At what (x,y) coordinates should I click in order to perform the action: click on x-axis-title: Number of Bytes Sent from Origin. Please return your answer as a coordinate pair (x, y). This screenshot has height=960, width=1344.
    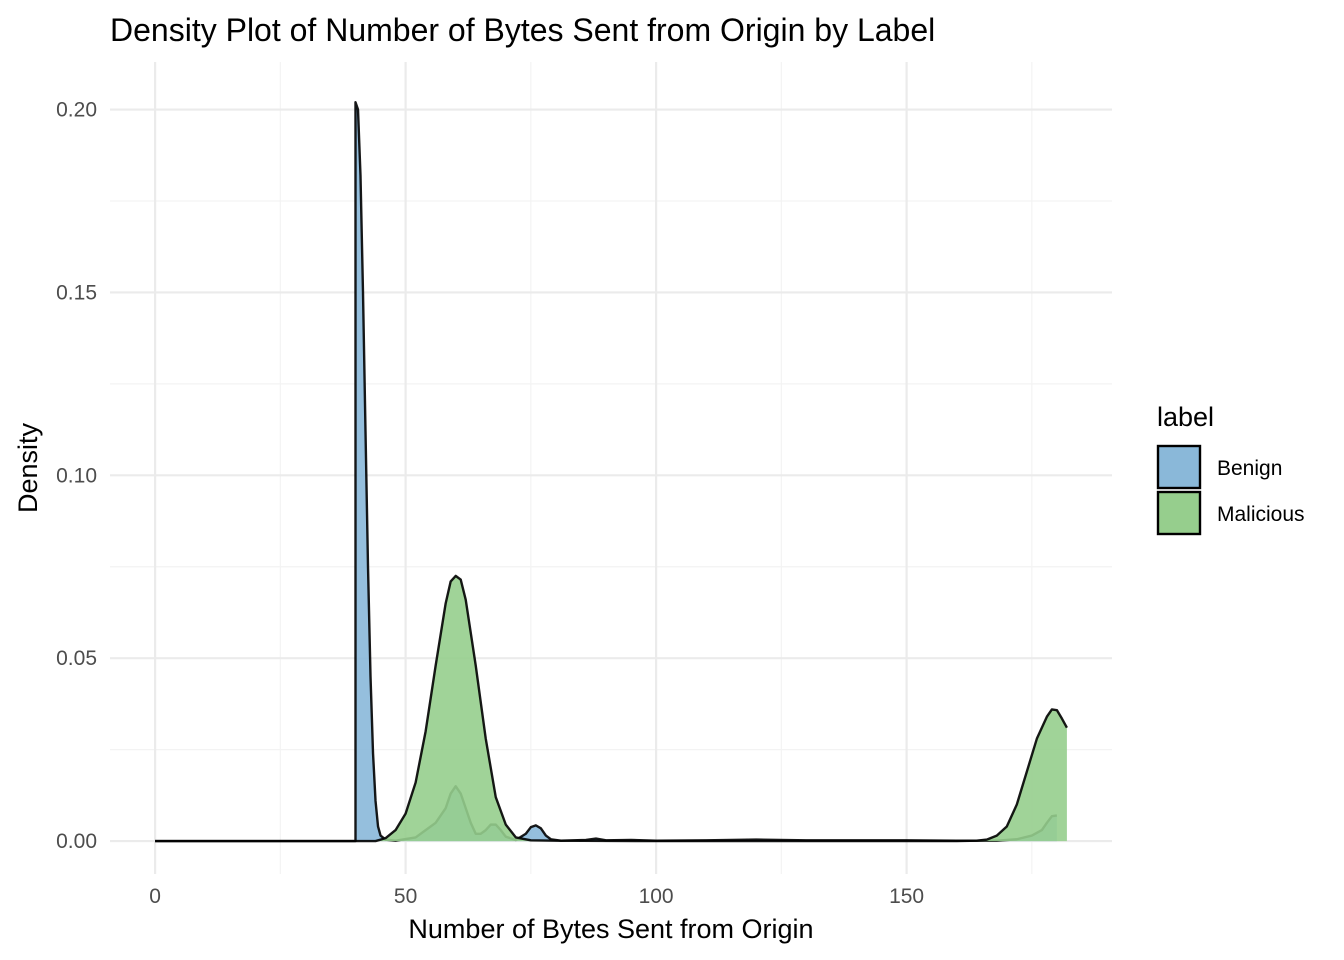
    Looking at the image, I should click on (610, 929).